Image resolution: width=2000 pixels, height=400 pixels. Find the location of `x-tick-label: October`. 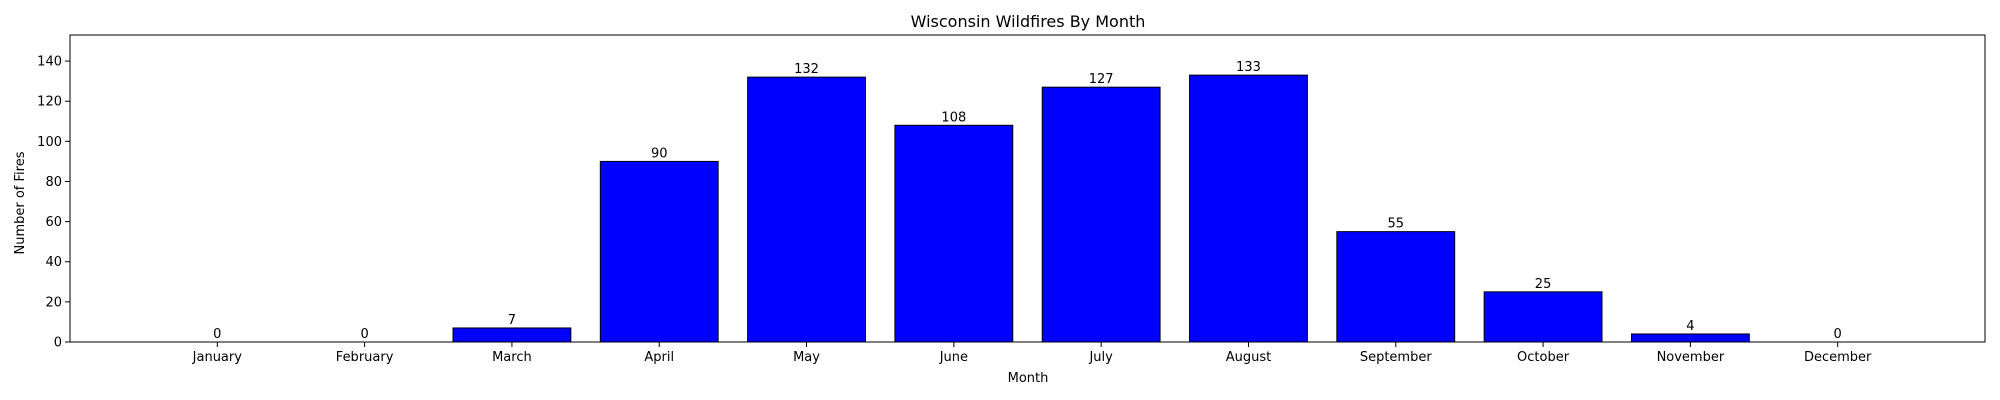

x-tick-label: October is located at coordinates (1543, 357).